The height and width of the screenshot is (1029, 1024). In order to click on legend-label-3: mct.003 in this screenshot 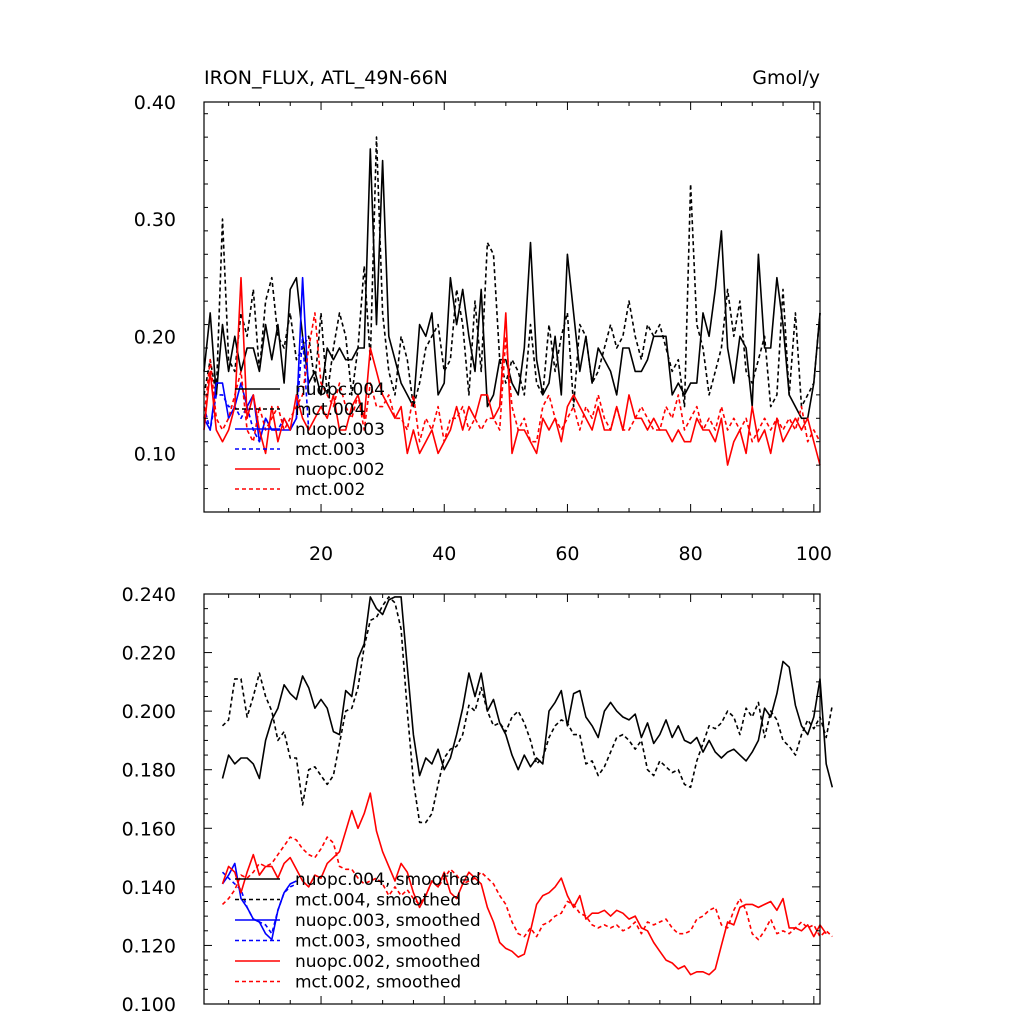, I will do `click(330, 450)`.